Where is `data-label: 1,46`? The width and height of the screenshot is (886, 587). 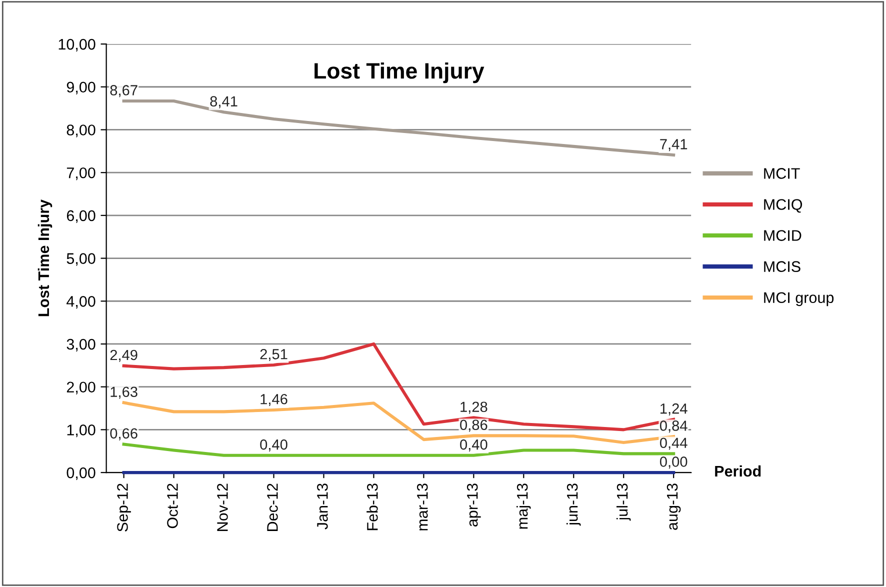 data-label: 1,46 is located at coordinates (274, 400).